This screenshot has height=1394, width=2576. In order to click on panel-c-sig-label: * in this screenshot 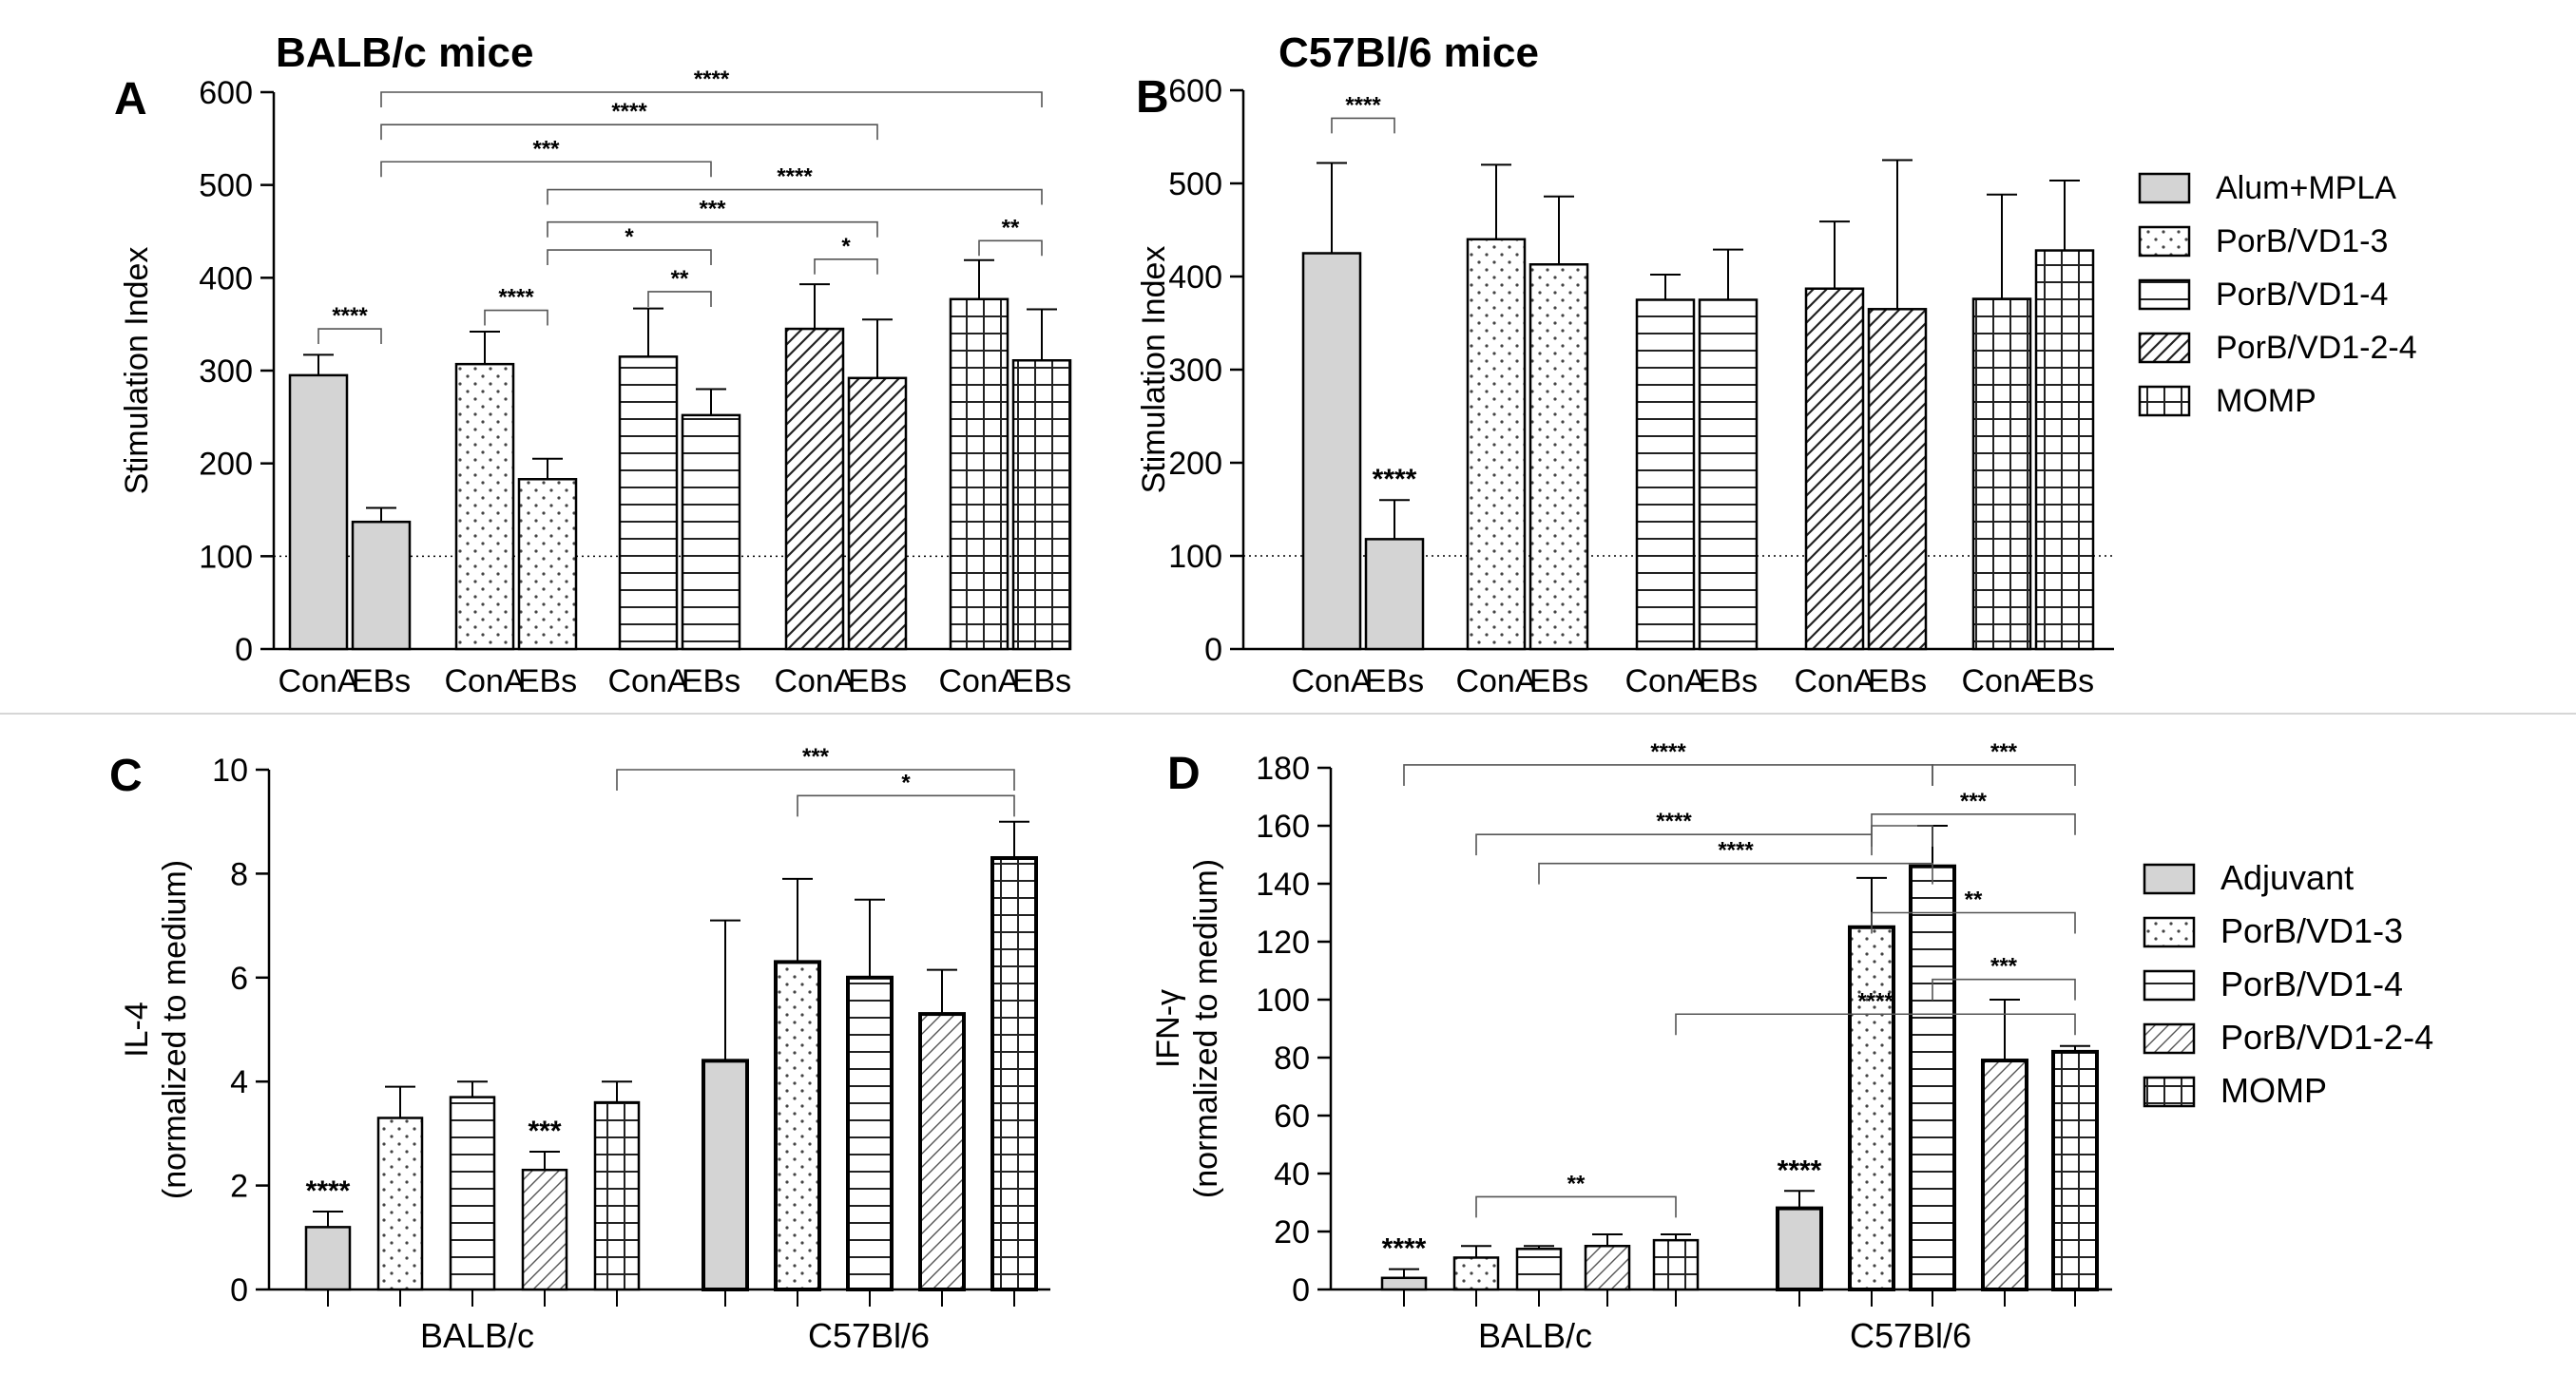, I will do `click(906, 782)`.